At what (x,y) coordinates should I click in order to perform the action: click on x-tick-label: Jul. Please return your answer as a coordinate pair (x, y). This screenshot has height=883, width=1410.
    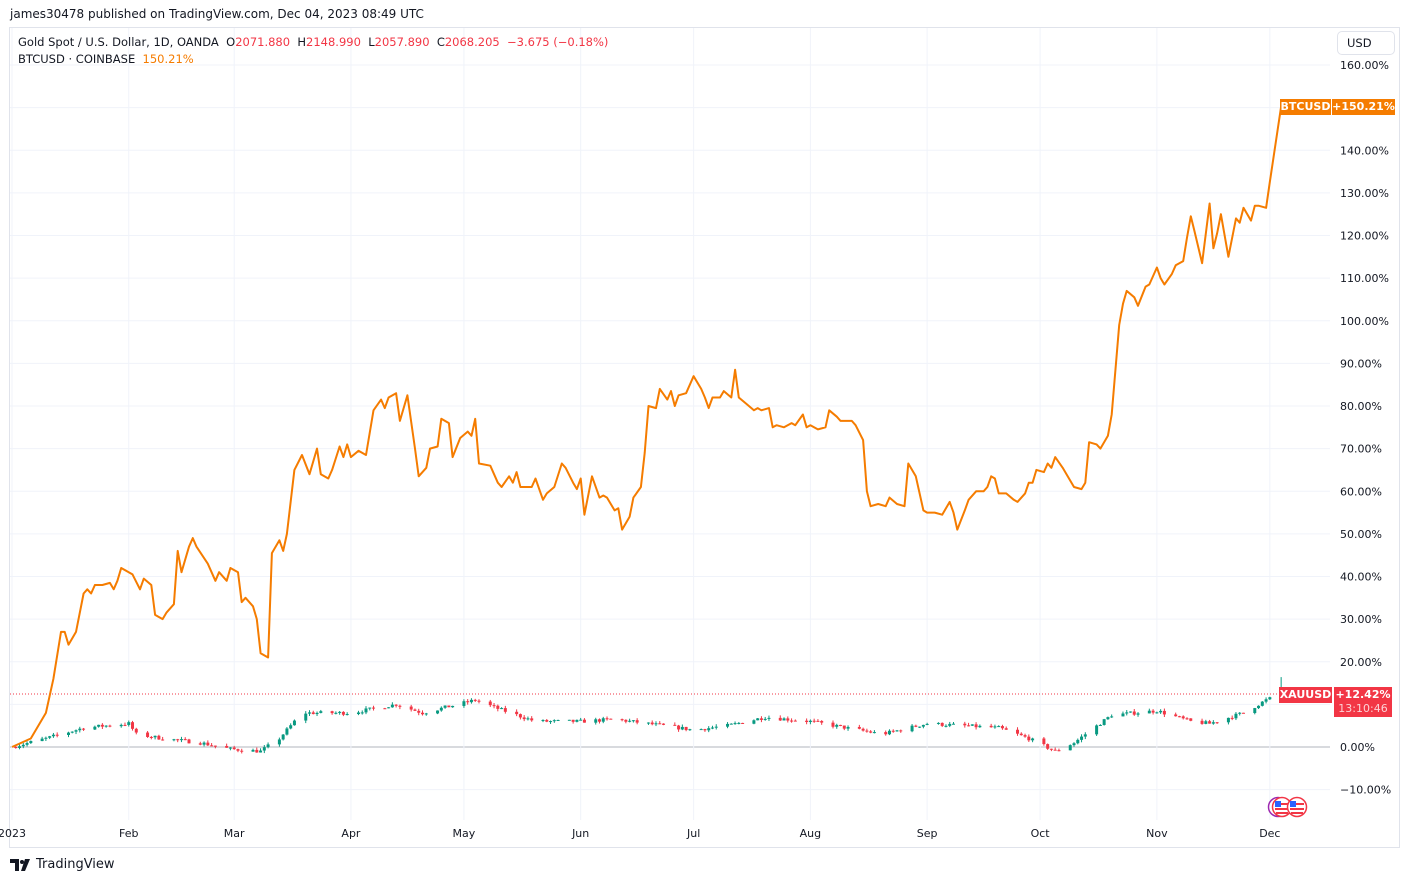
    Looking at the image, I should click on (693, 833).